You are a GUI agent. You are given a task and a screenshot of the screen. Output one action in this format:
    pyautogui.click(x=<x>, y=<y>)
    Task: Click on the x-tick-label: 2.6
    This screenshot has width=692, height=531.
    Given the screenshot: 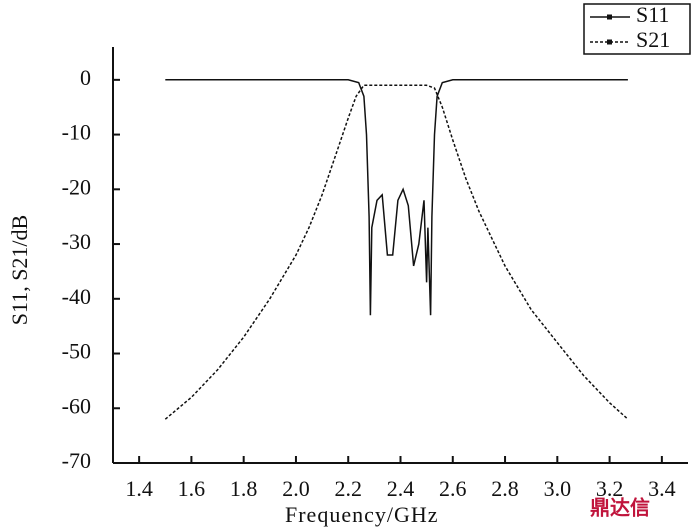 What is the action you would take?
    pyautogui.click(x=453, y=488)
    